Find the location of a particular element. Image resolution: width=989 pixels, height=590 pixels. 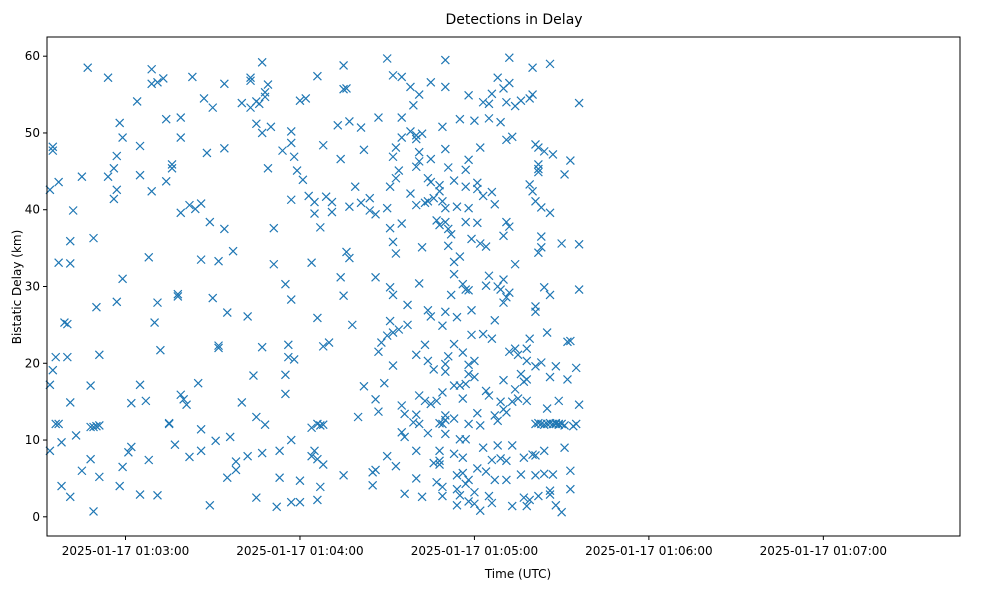

x-tick-label: 2025-01-17 01:04:00 is located at coordinates (299, 551).